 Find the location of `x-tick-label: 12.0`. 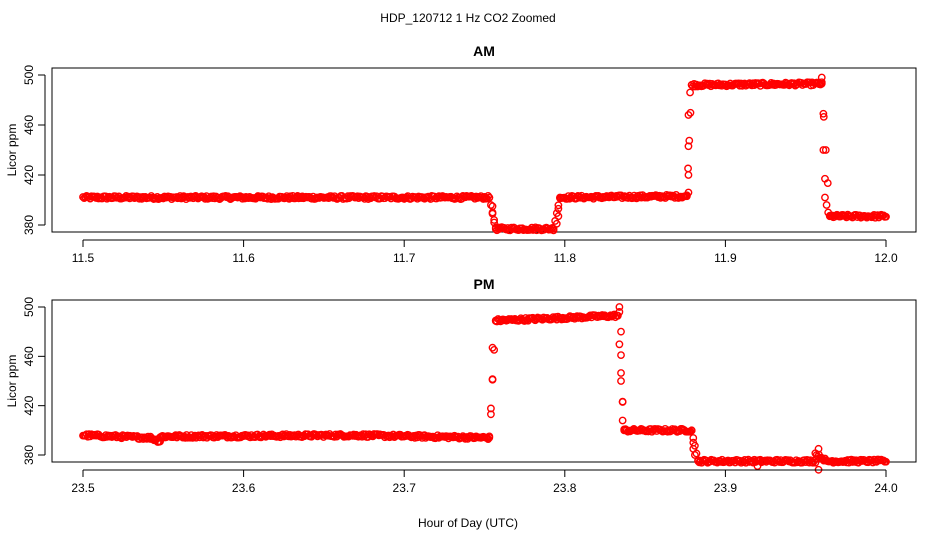

x-tick-label: 12.0 is located at coordinates (886, 258).